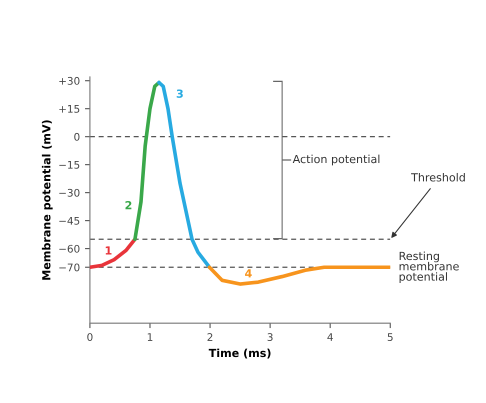 The width and height of the screenshot is (486, 403). What do you see at coordinates (47, 200) in the screenshot?
I see `y-axis-title: Membrane potential (mV)` at bounding box center [47, 200].